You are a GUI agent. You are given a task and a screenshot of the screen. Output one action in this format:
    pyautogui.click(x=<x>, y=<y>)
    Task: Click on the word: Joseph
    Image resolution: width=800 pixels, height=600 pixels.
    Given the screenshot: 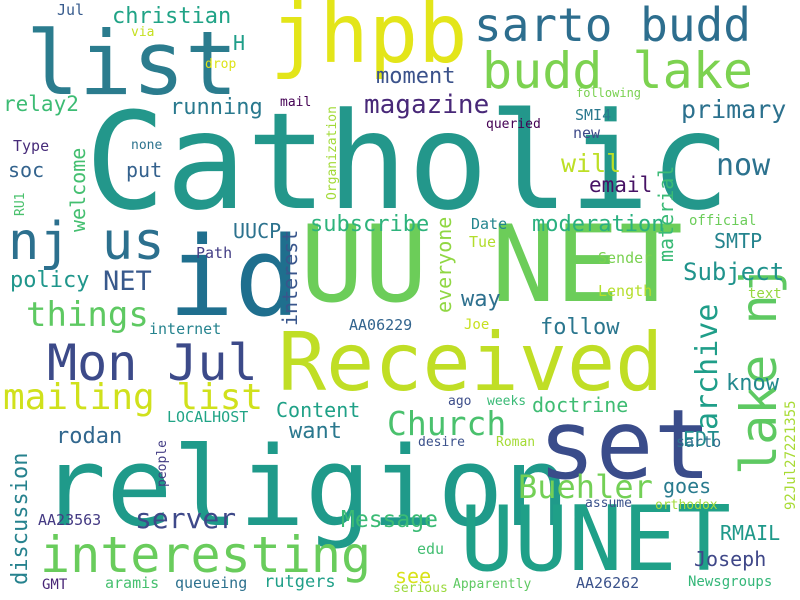 What is the action you would take?
    pyautogui.click(x=730, y=559)
    